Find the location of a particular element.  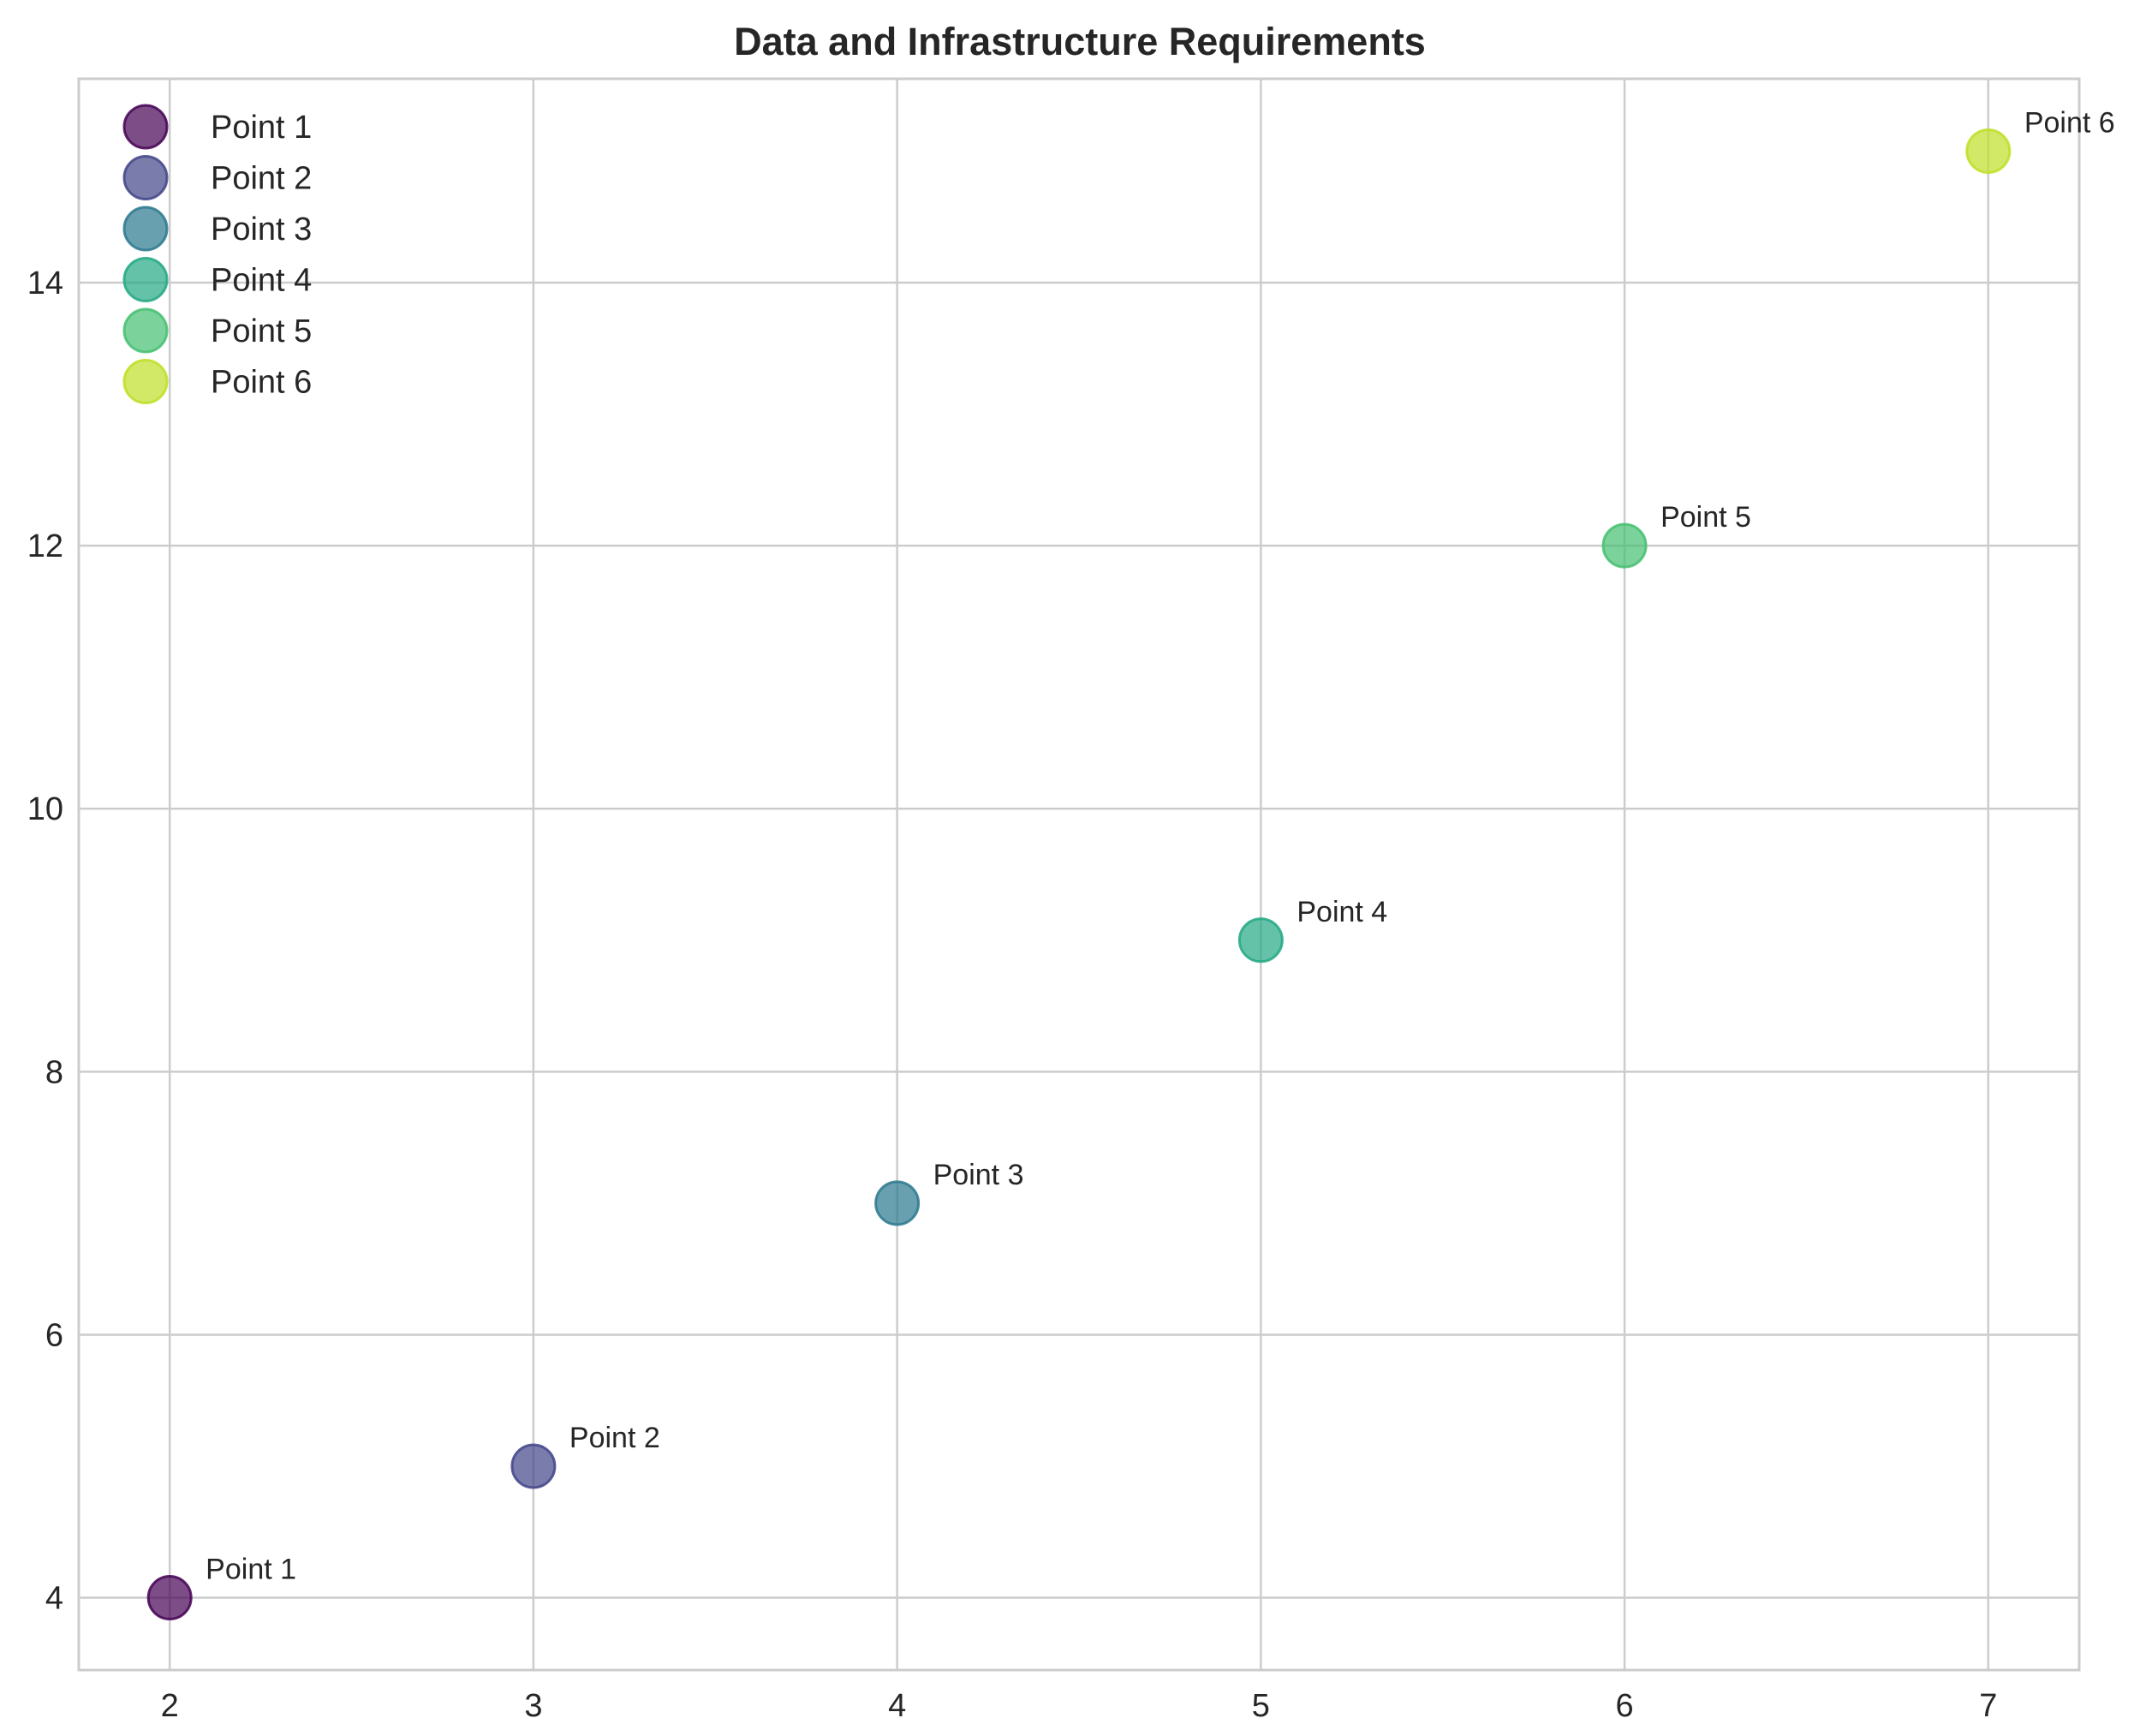

point-label: Point 1 is located at coordinates (251, 1570).